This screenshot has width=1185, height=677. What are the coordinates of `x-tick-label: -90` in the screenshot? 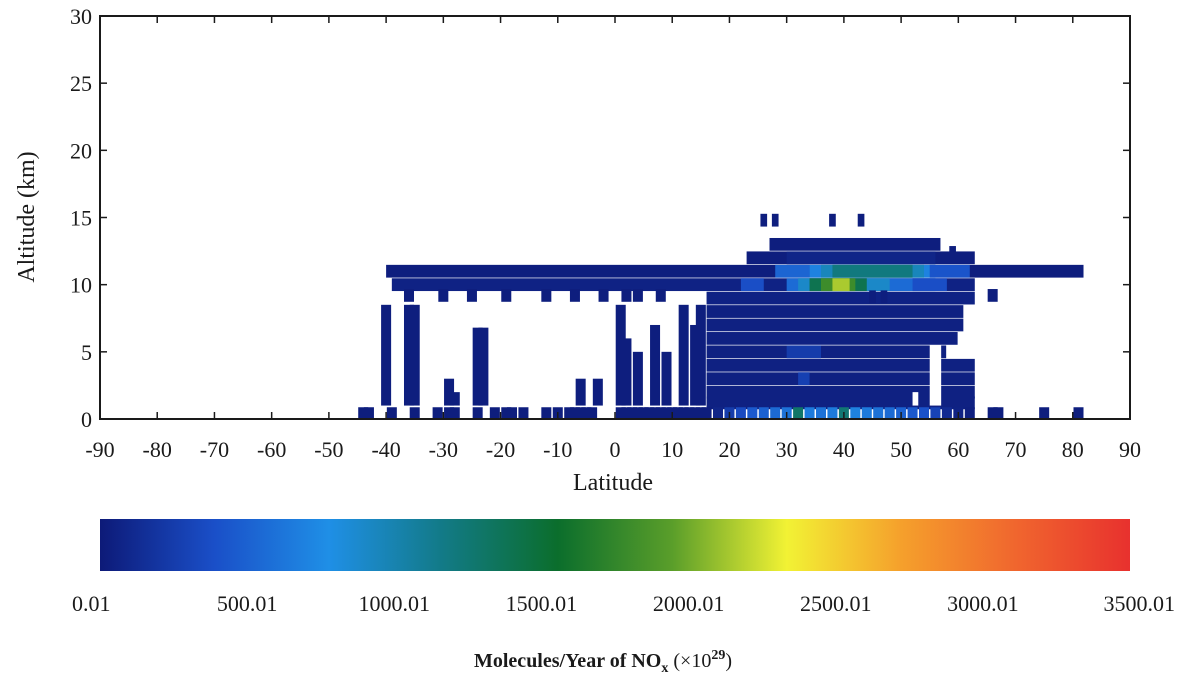 It's located at (99, 449).